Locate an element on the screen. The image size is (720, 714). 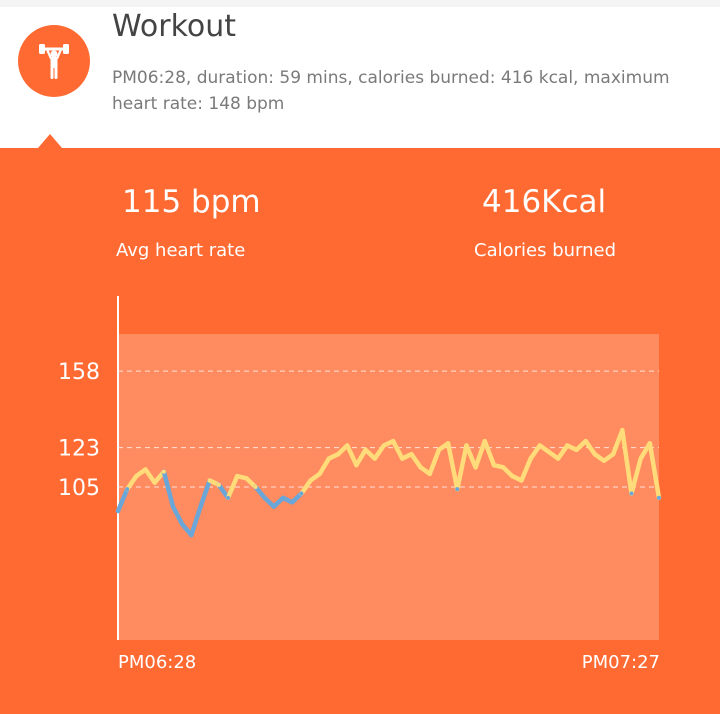
calories-label: Calories burned is located at coordinates (545, 250).